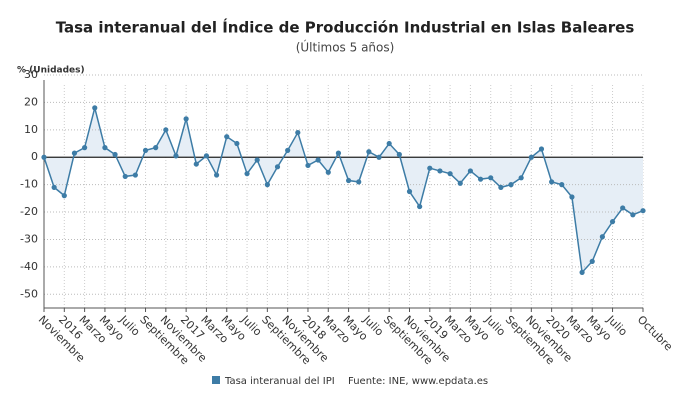 Image resolution: width=690 pixels, height=406 pixels. What do you see at coordinates (29, 266) in the screenshot?
I see `y-tick-label: -40` at bounding box center [29, 266].